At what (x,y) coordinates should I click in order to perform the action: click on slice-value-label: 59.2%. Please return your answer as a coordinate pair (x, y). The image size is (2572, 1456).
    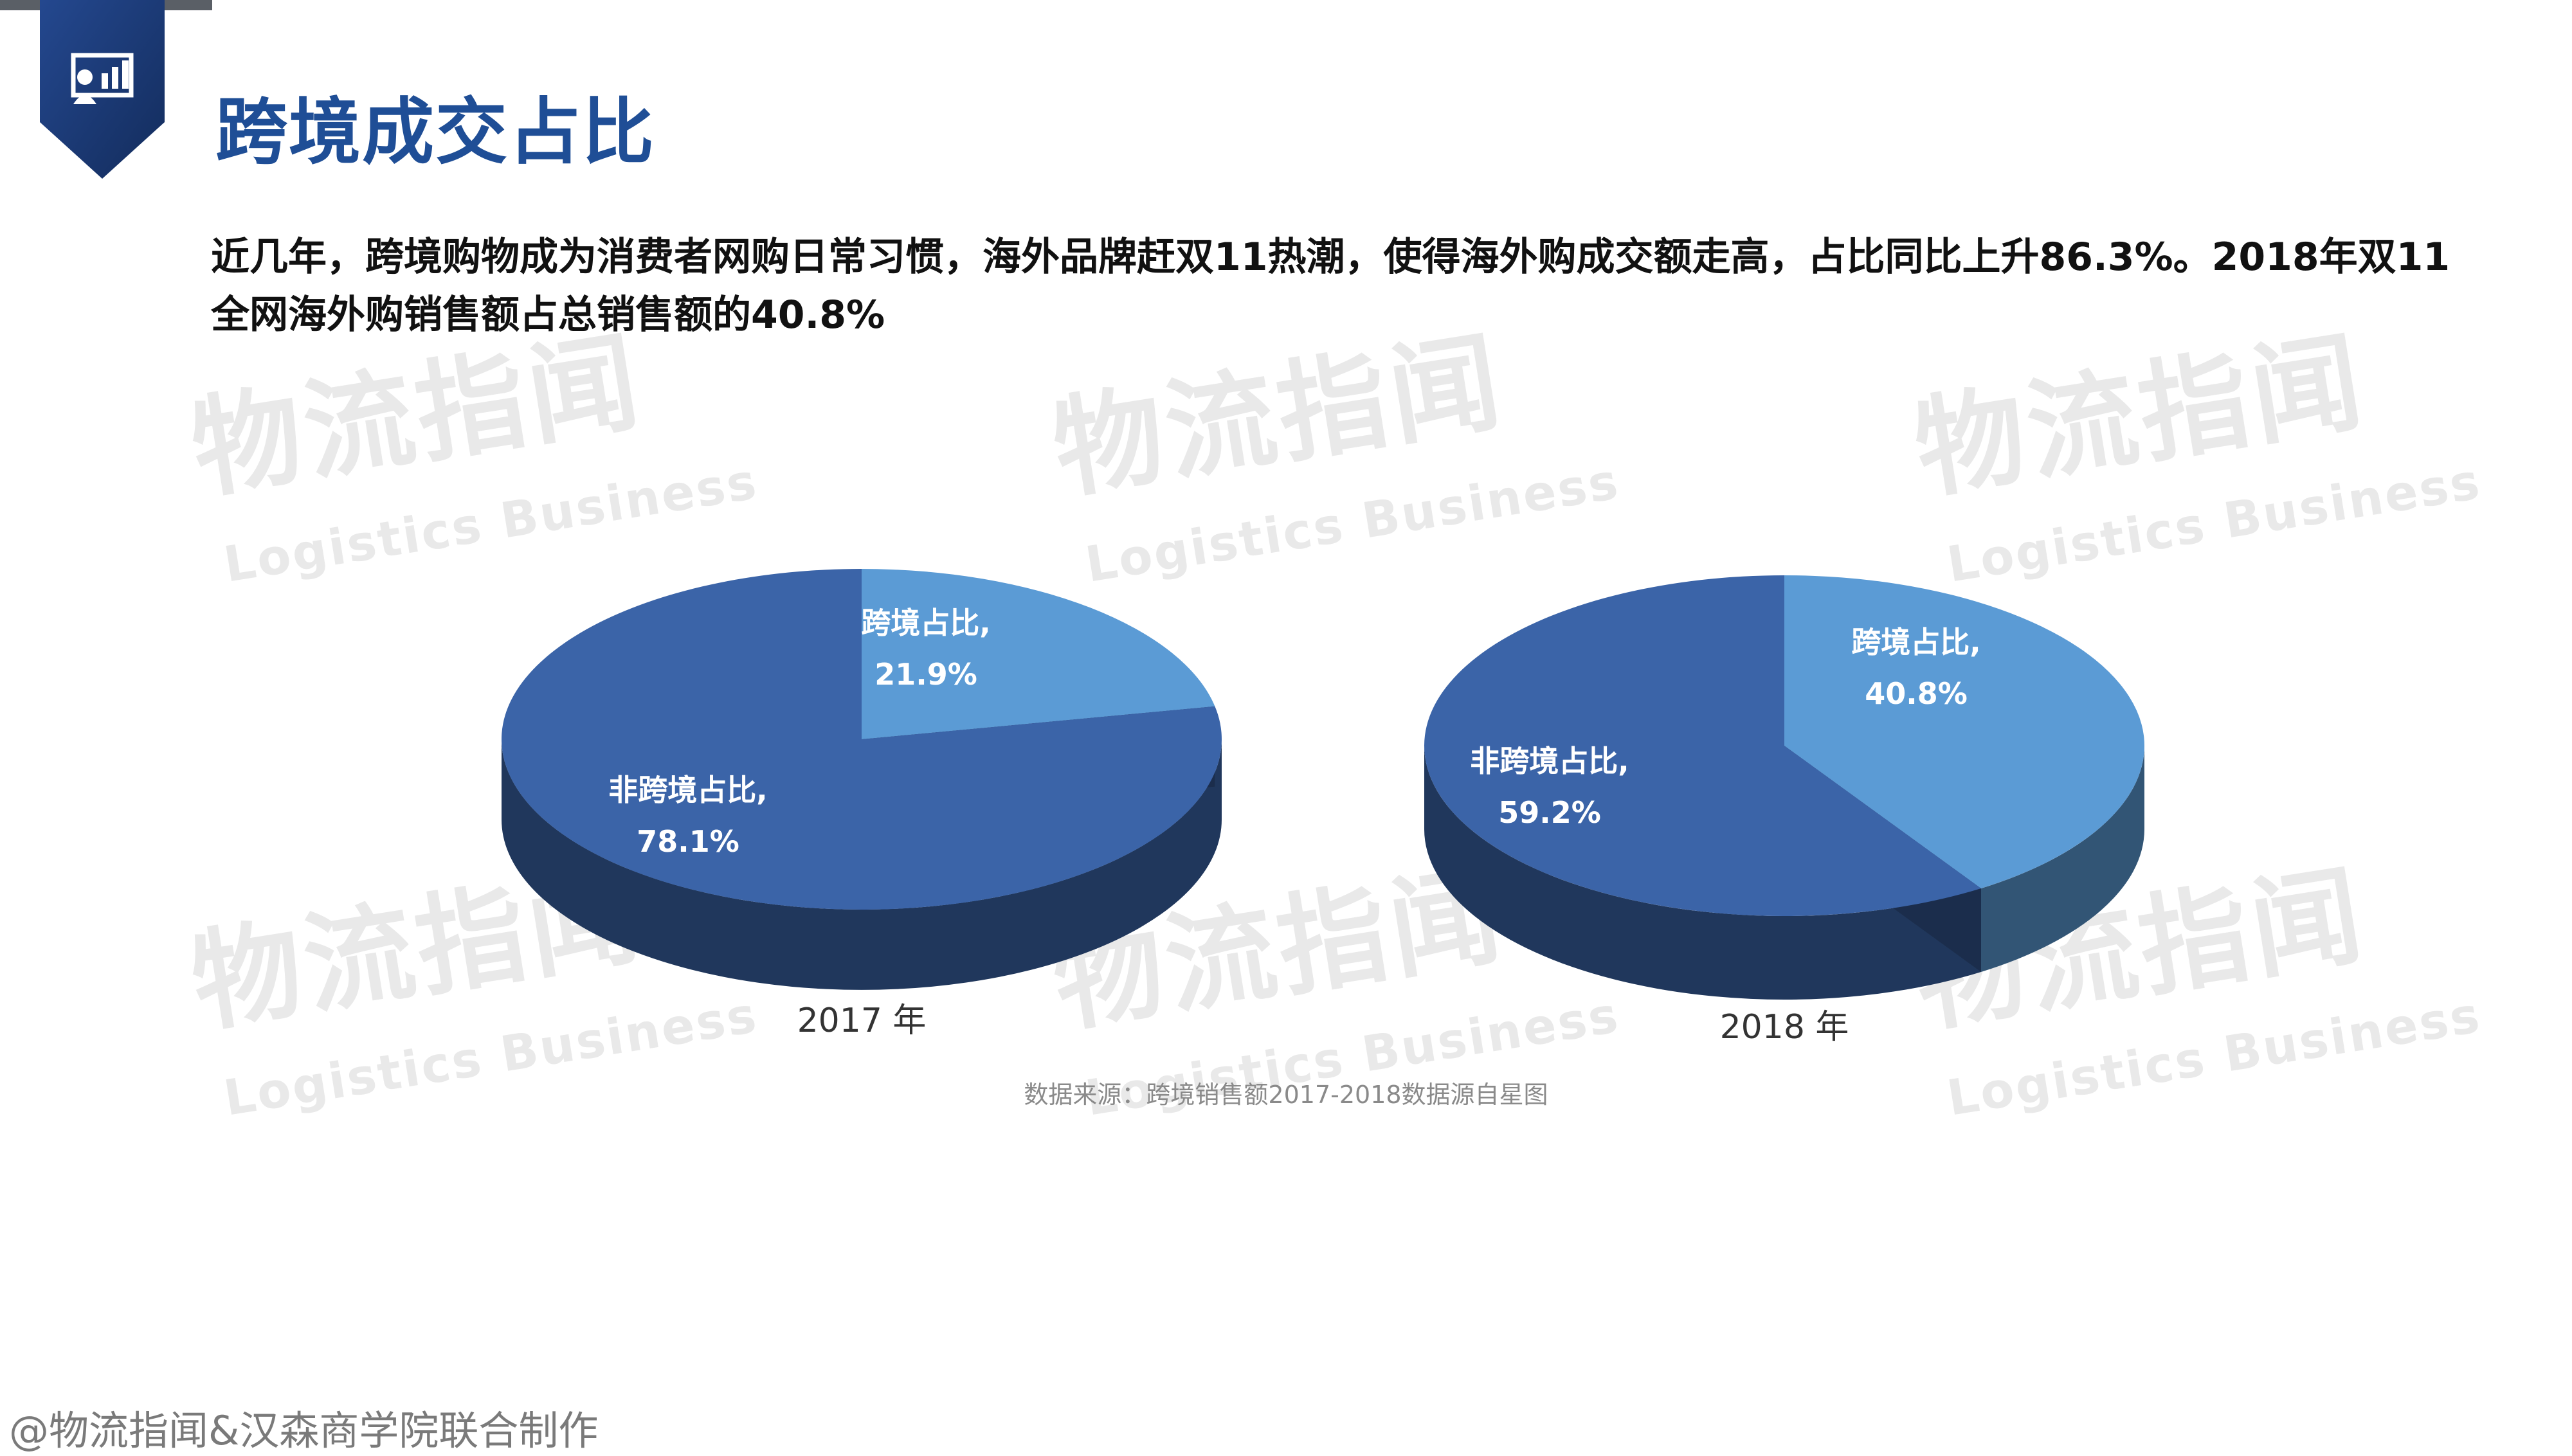
    Looking at the image, I should click on (1549, 813).